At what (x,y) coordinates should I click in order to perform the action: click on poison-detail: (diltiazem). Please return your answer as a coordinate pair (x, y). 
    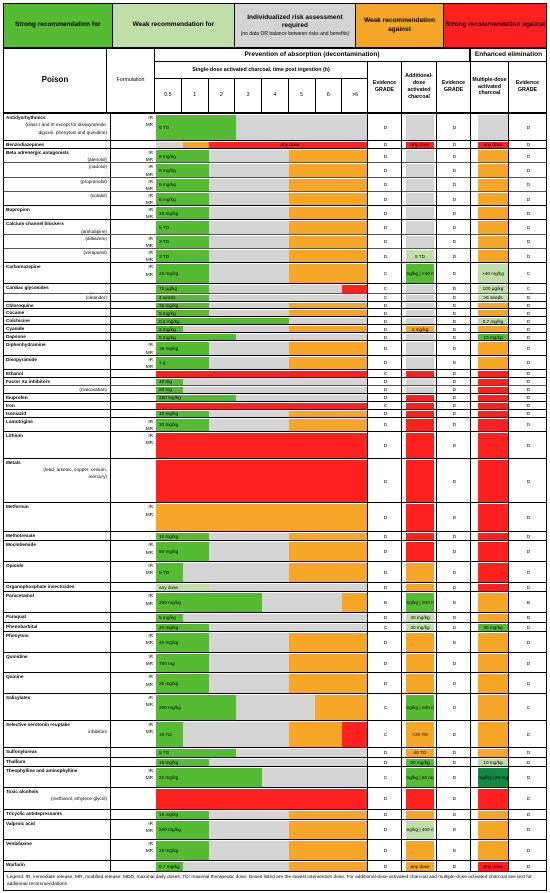
    Looking at the image, I should click on (96, 238).